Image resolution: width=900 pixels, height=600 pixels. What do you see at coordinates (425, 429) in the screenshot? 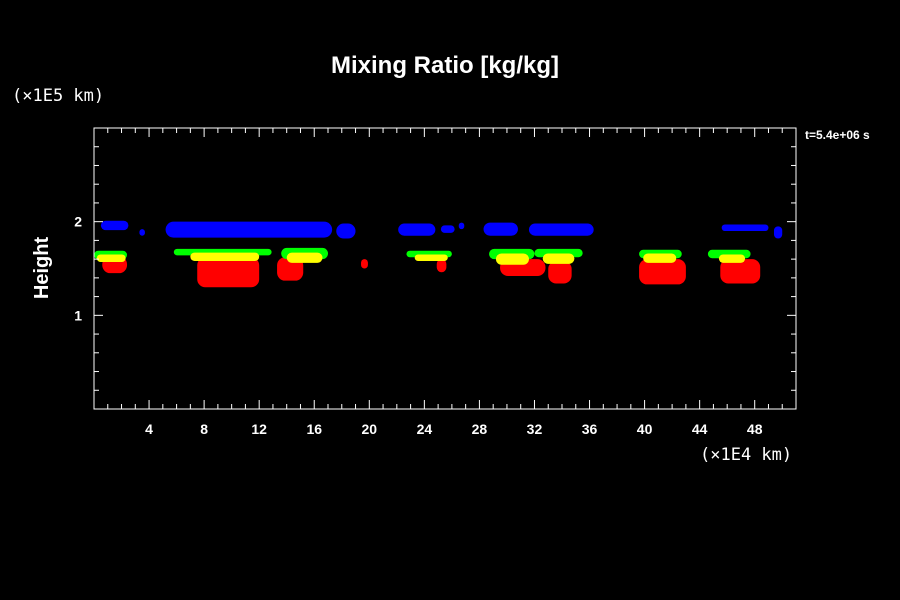
I see `x-tick-label-24: 24` at bounding box center [425, 429].